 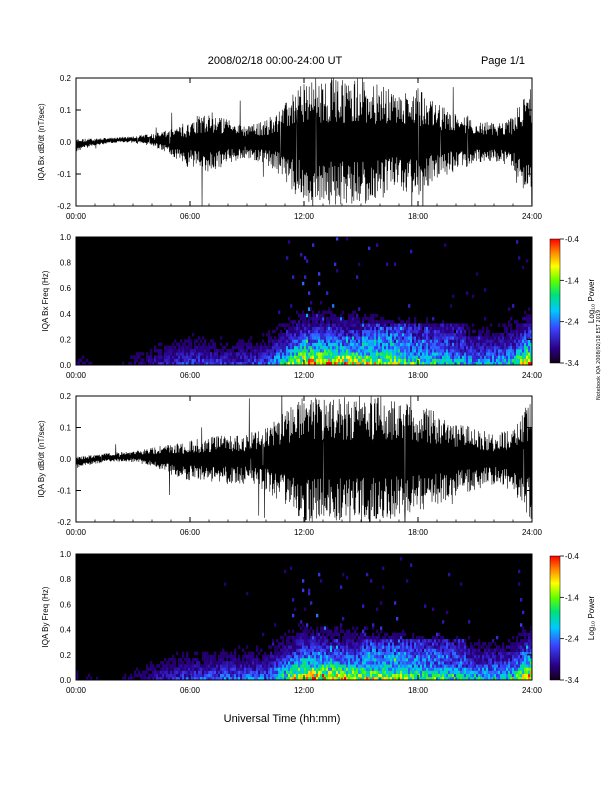 What do you see at coordinates (66, 288) in the screenshot?
I see `y-tick-label: 0.6` at bounding box center [66, 288].